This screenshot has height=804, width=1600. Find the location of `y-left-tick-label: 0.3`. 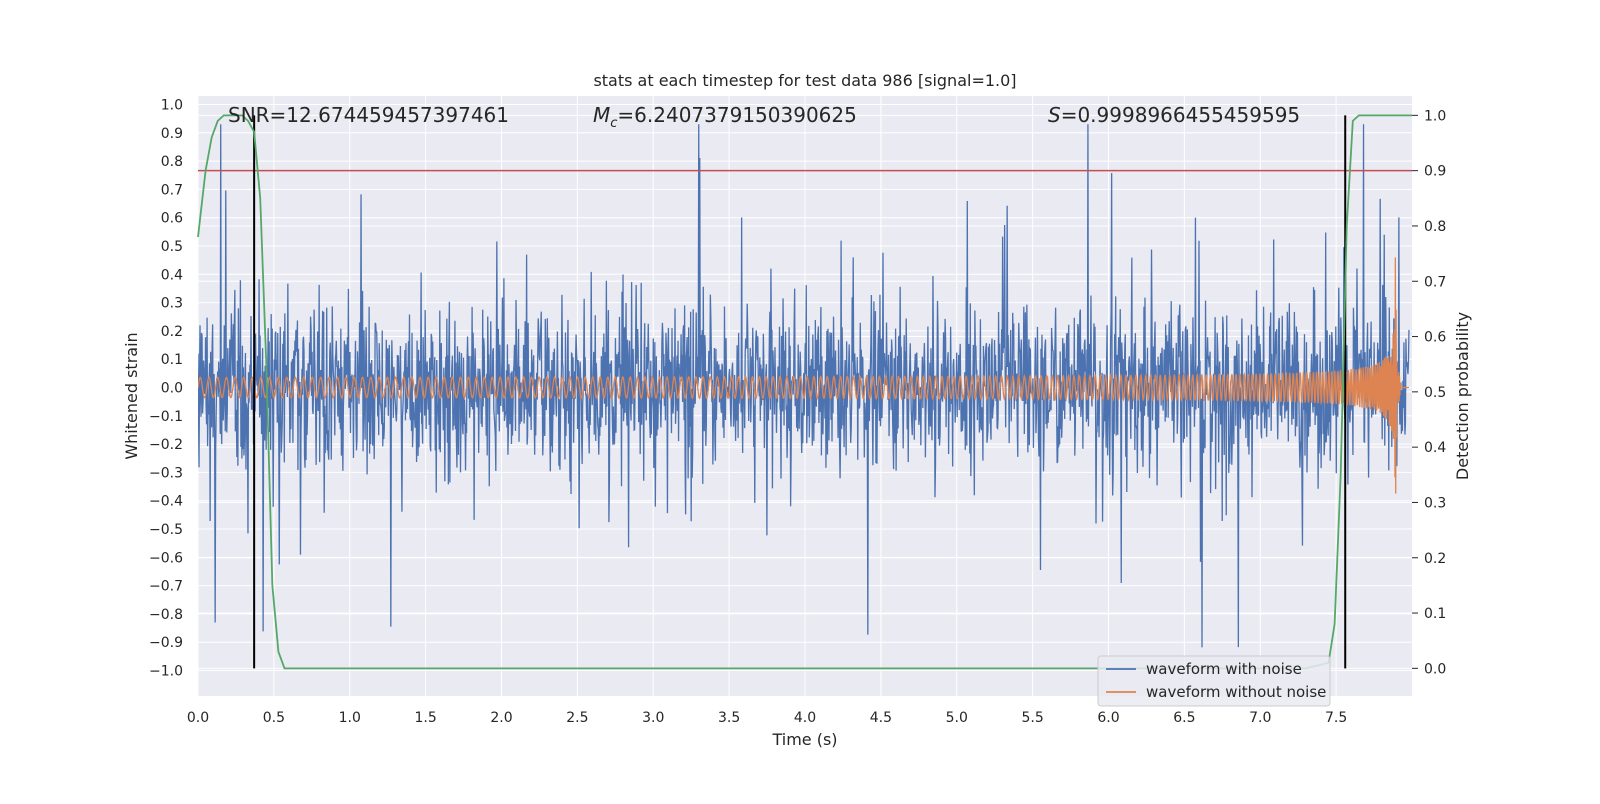

y-left-tick-label: 0.3 is located at coordinates (172, 304).